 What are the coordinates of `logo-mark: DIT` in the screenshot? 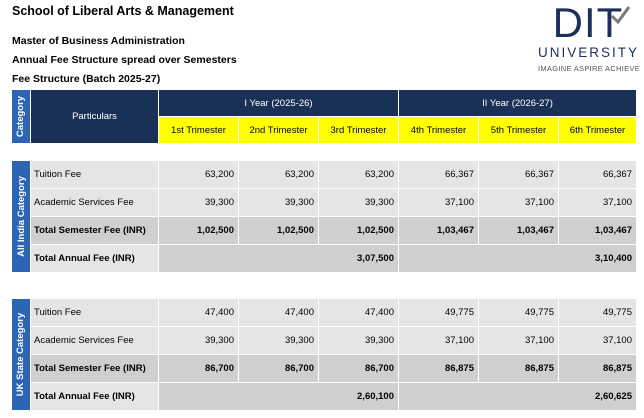 It's located at (588, 23).